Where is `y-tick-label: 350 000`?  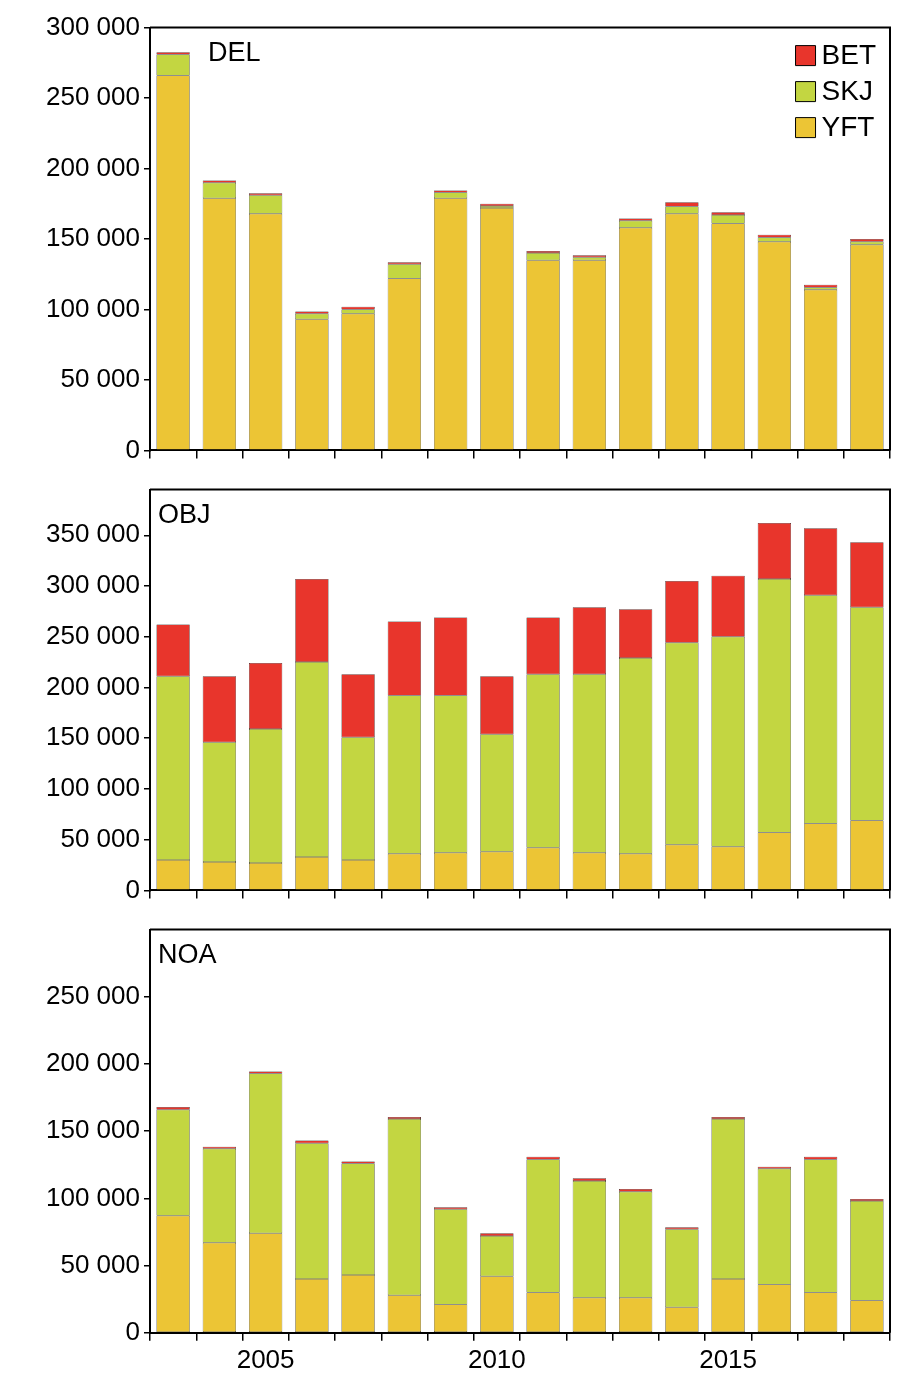
y-tick-label: 350 000 is located at coordinates (93, 533).